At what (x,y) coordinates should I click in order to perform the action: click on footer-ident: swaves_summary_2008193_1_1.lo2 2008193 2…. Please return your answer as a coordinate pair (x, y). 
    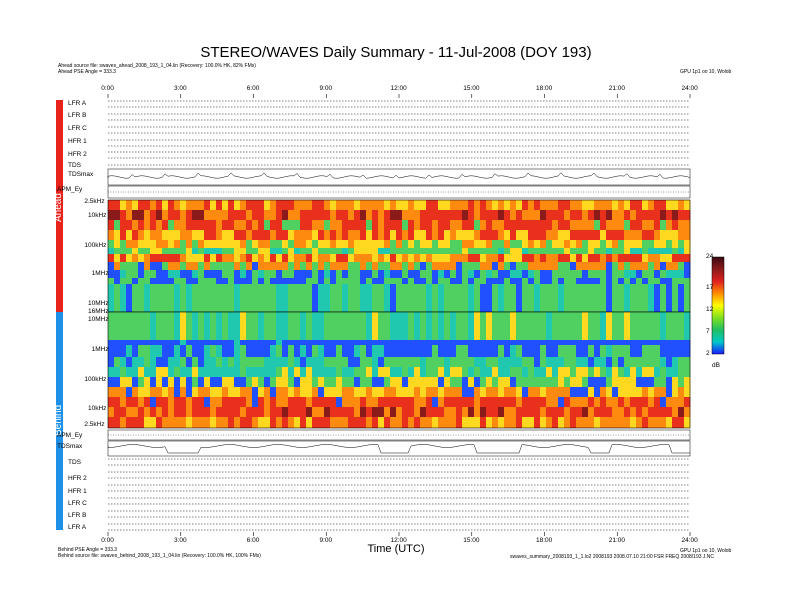
    Looking at the image, I should click on (612, 557).